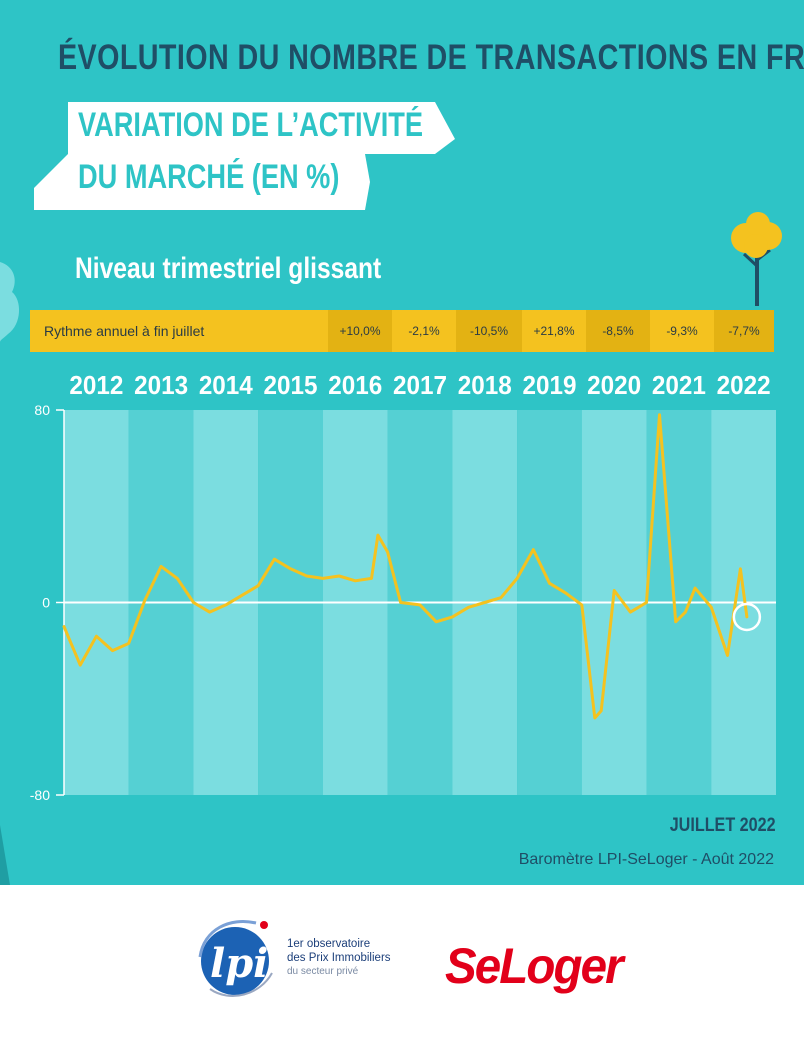 This screenshot has width=804, height=1056. What do you see at coordinates (549, 385) in the screenshot?
I see `x-tick-label: 2019` at bounding box center [549, 385].